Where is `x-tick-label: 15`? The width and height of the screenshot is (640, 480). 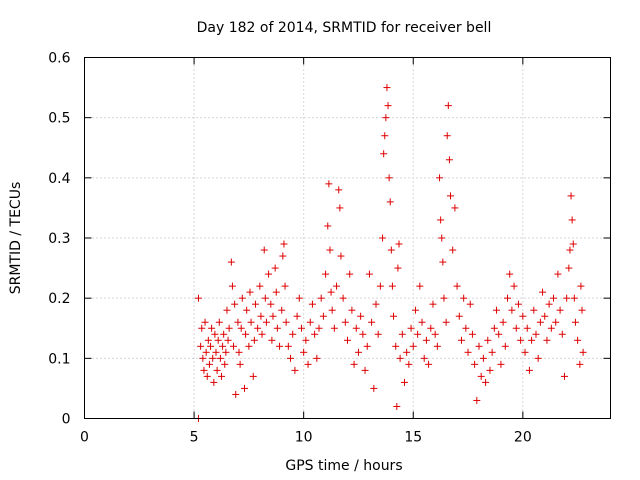
x-tick-label: 15 is located at coordinates (413, 438).